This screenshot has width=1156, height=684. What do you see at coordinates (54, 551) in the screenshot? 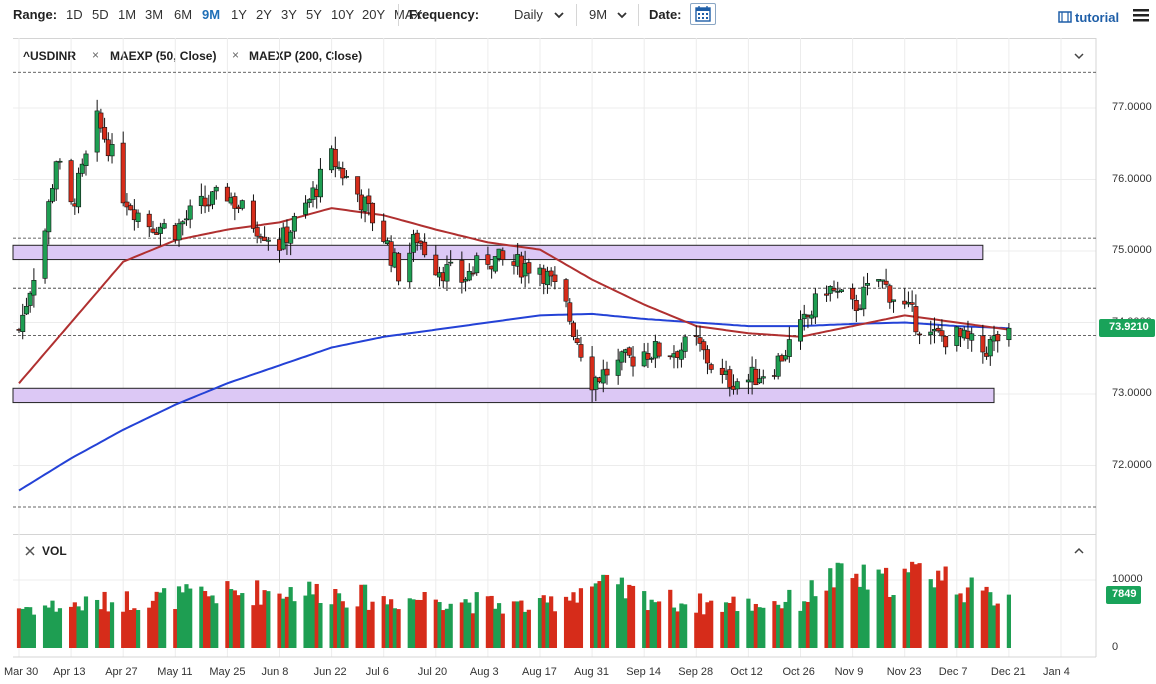
I see `volume-legend: VOL` at bounding box center [54, 551].